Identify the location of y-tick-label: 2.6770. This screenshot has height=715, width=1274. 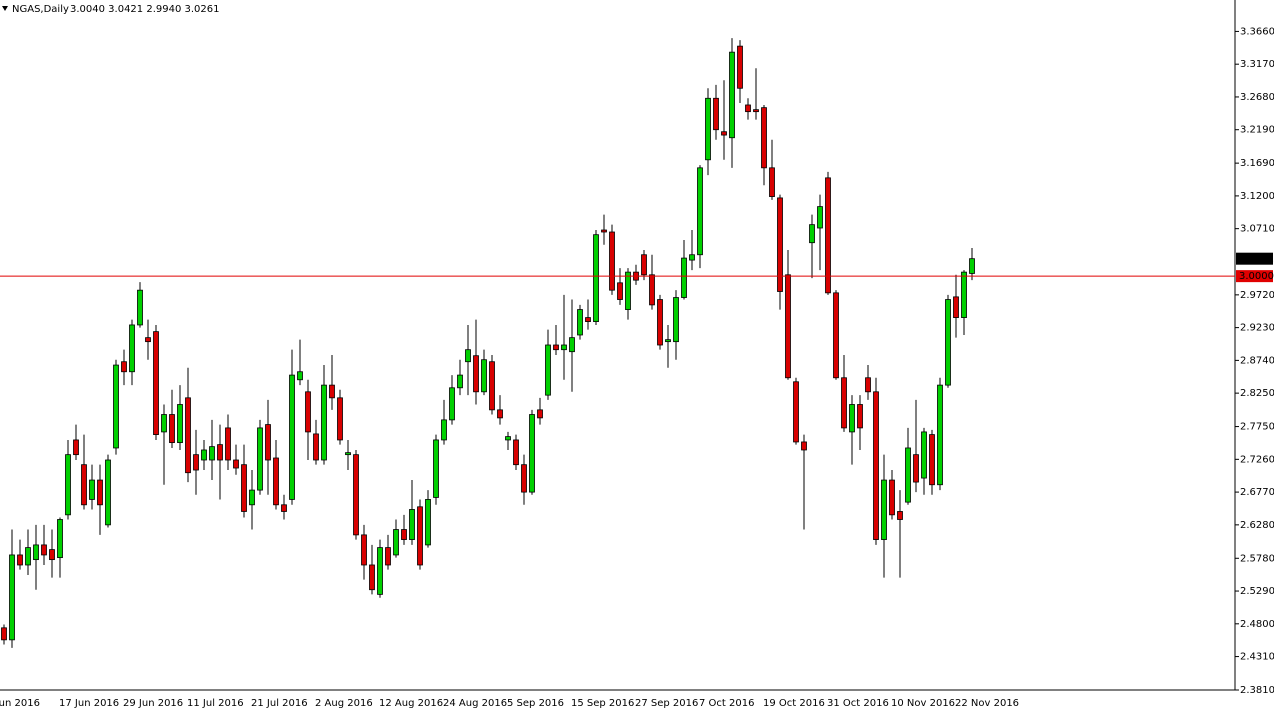
(1257, 492).